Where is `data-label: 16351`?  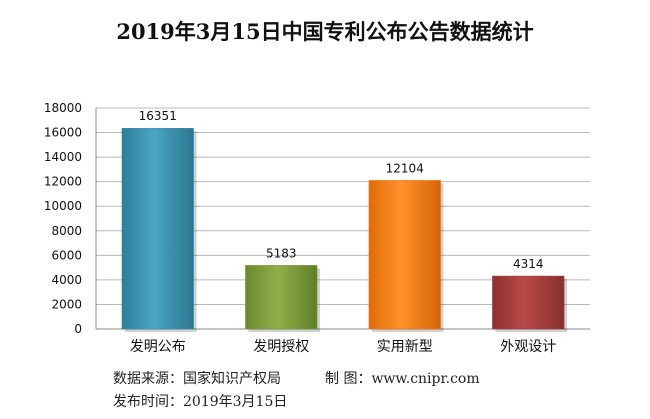
data-label: 16351 is located at coordinates (158, 116).